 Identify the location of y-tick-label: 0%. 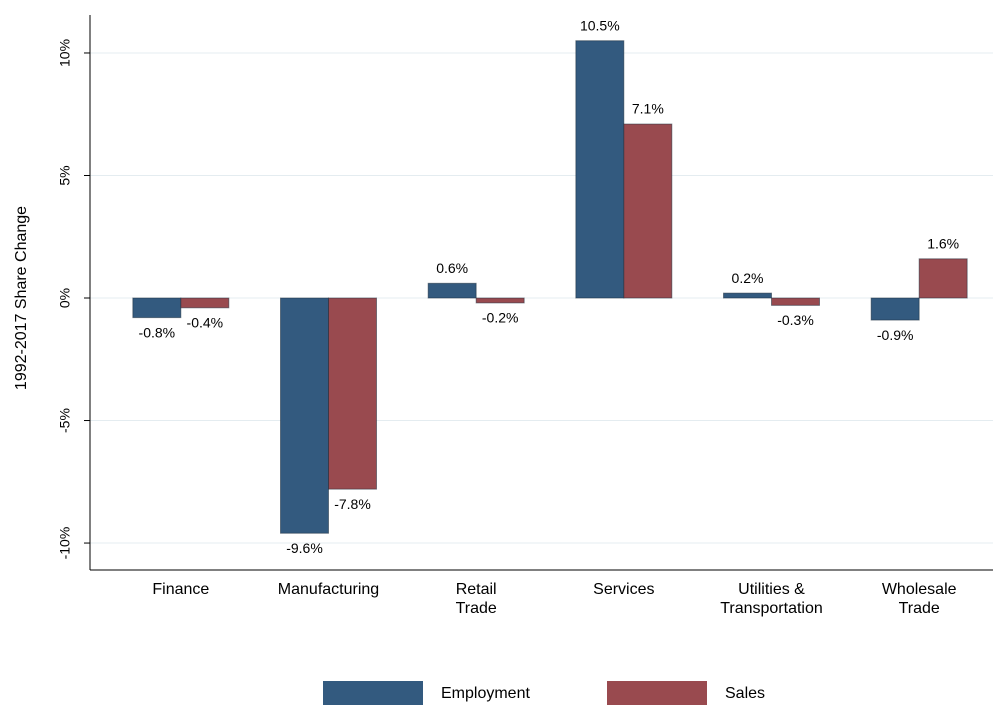
(65, 298).